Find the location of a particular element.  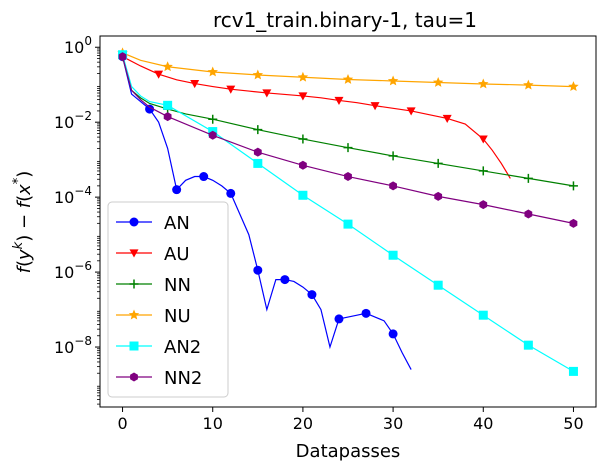

legend-label: NN is located at coordinates (177, 285).